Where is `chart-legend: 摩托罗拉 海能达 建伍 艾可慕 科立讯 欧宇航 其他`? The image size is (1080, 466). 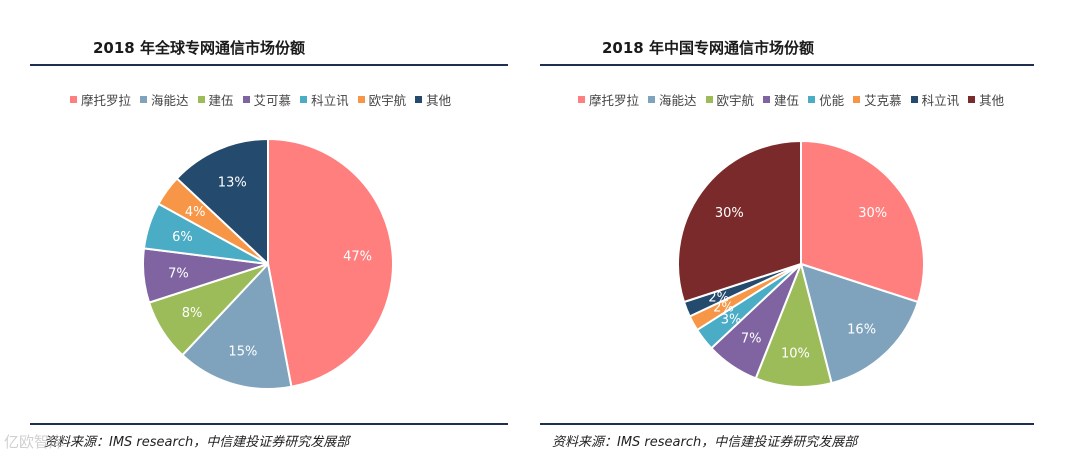 chart-legend: 摩托罗拉 海能达 建伍 艾可慕 科立讯 欧宇航 其他 is located at coordinates (265, 99).